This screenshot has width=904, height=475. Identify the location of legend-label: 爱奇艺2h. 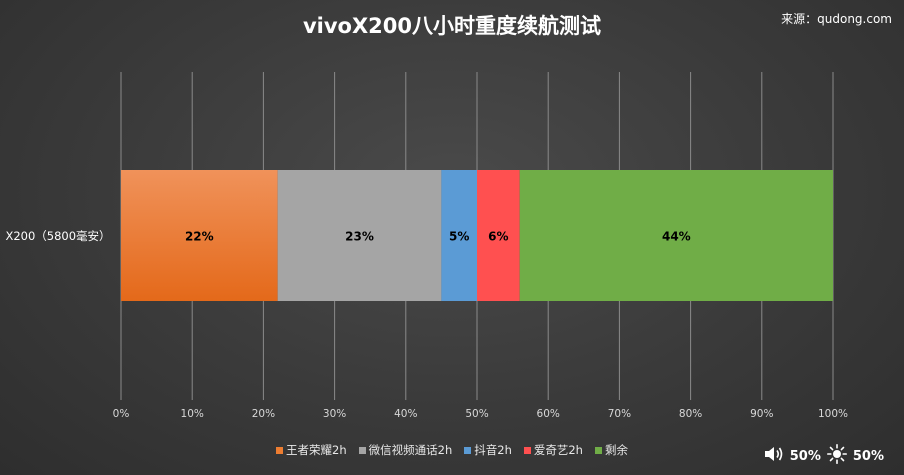
(558, 450).